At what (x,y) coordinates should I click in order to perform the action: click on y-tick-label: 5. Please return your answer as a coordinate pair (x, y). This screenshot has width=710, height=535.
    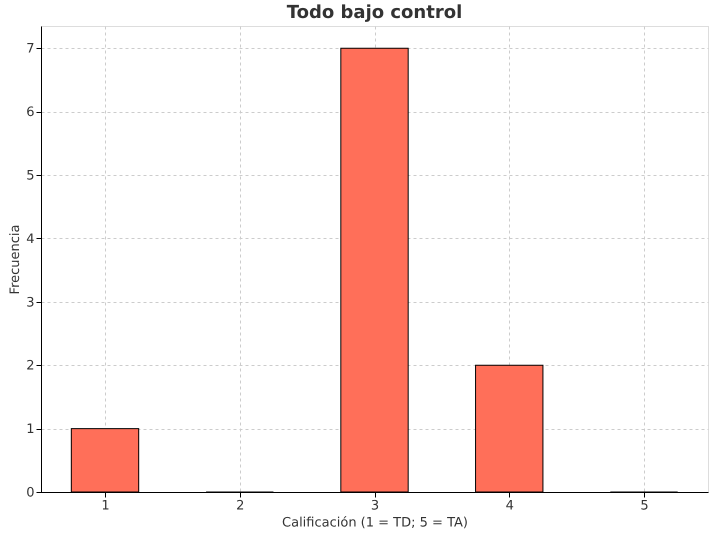
    Looking at the image, I should click on (30, 176).